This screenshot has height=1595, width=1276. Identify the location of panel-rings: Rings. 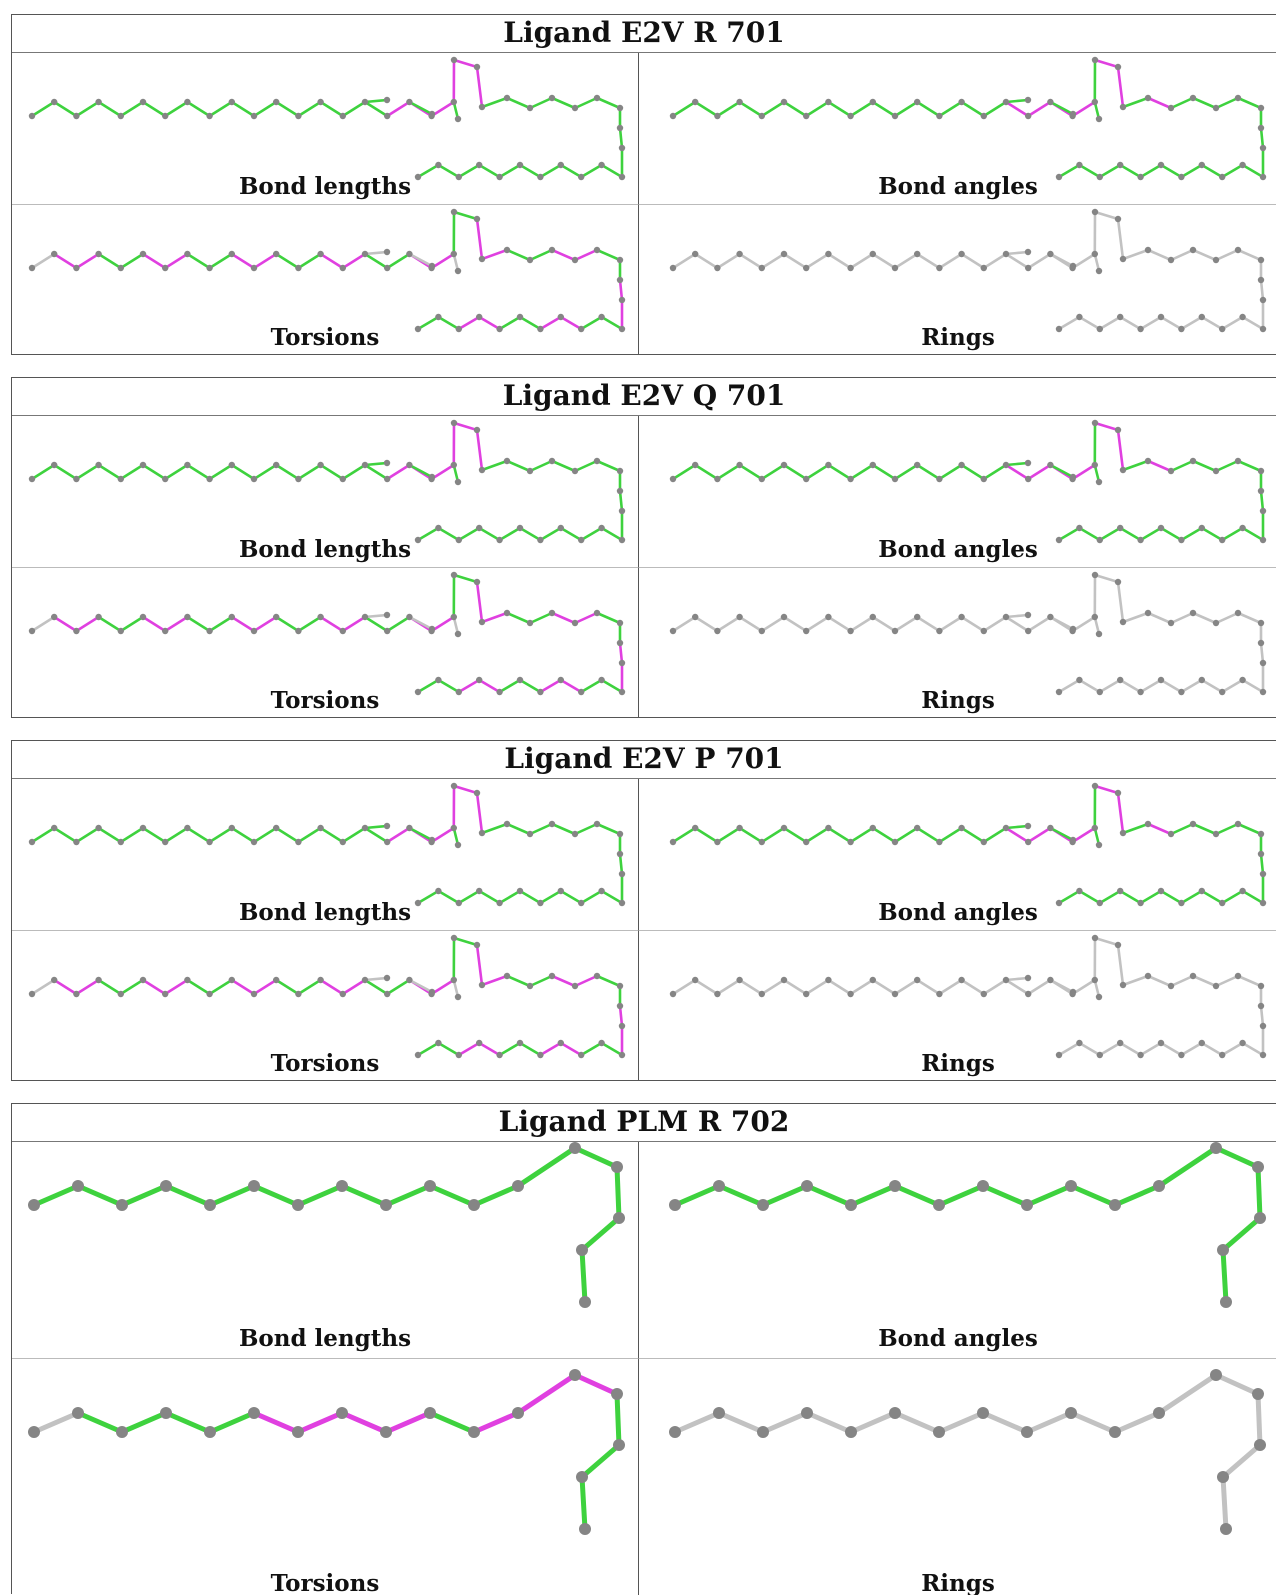
(957, 642).